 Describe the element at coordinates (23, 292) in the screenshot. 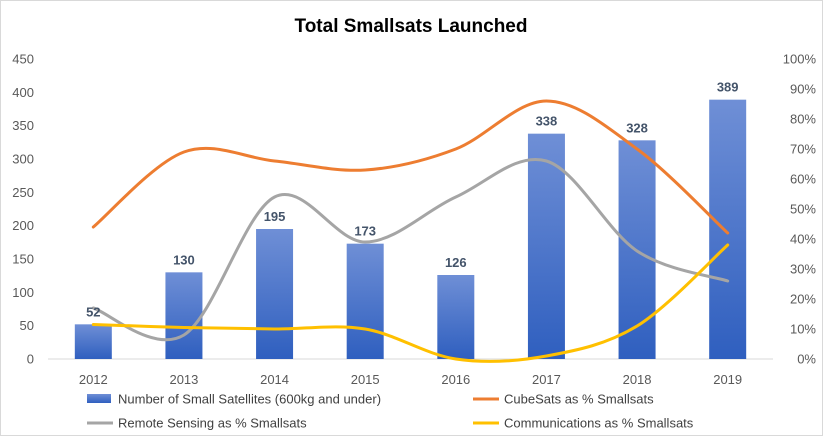

I see `y-tick-label: 100` at that location.